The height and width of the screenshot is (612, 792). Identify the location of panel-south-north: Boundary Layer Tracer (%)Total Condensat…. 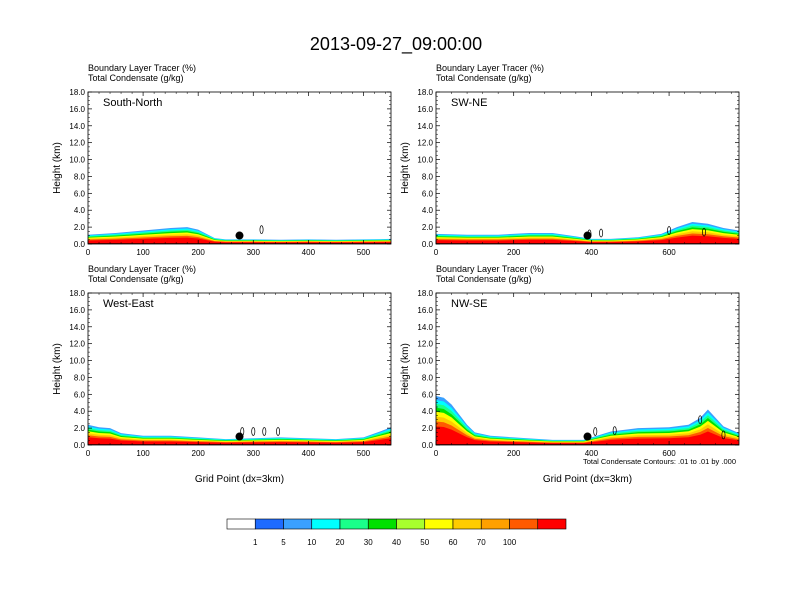
(222, 160).